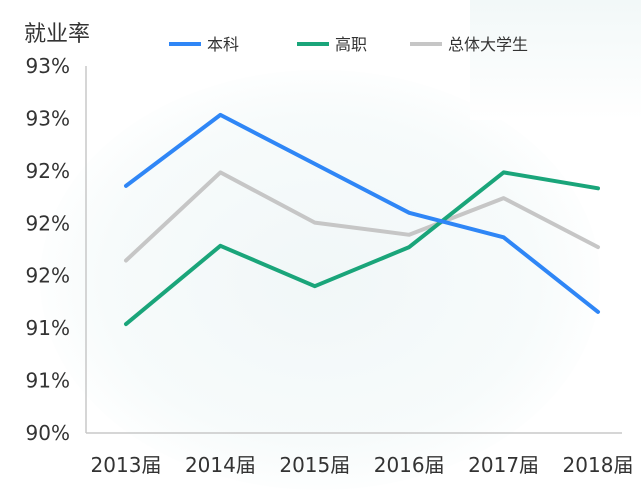  What do you see at coordinates (555, 60) in the screenshot?
I see `background-corner-decoration` at bounding box center [555, 60].